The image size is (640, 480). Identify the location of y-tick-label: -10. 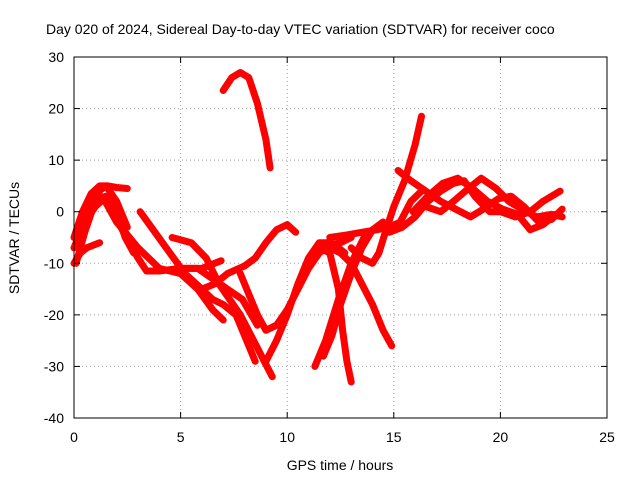
(54, 263).